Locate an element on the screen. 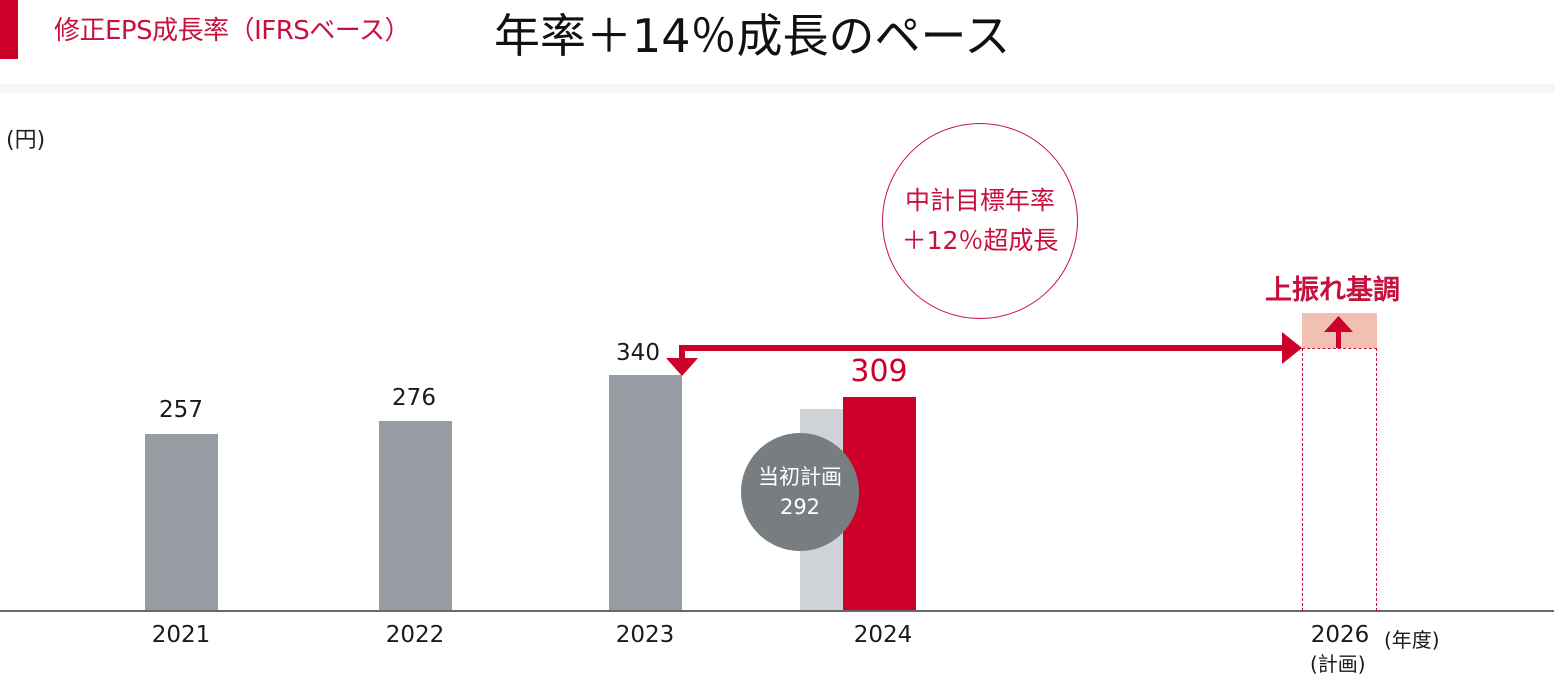 The height and width of the screenshot is (677, 1554). x-label-2026: 2026 is located at coordinates (1340, 635).